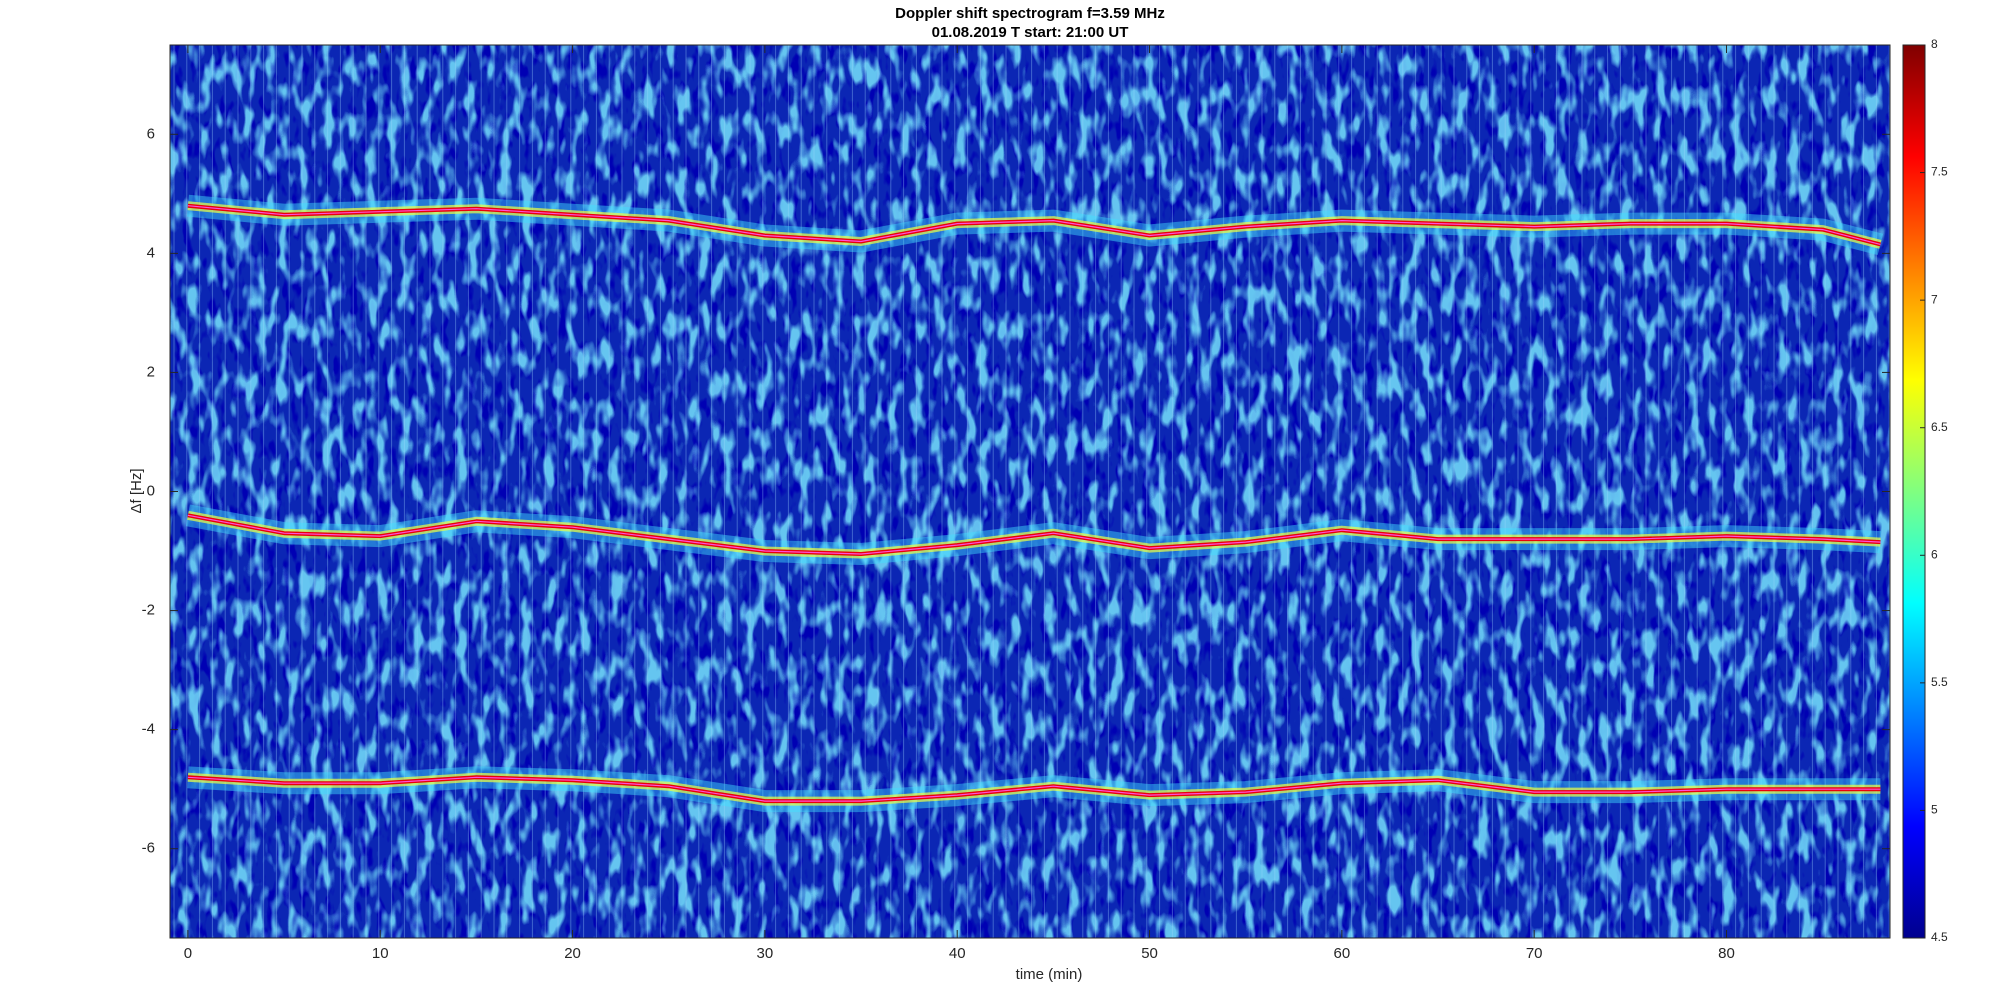  I want to click on x-tick-label: 30, so click(765, 953).